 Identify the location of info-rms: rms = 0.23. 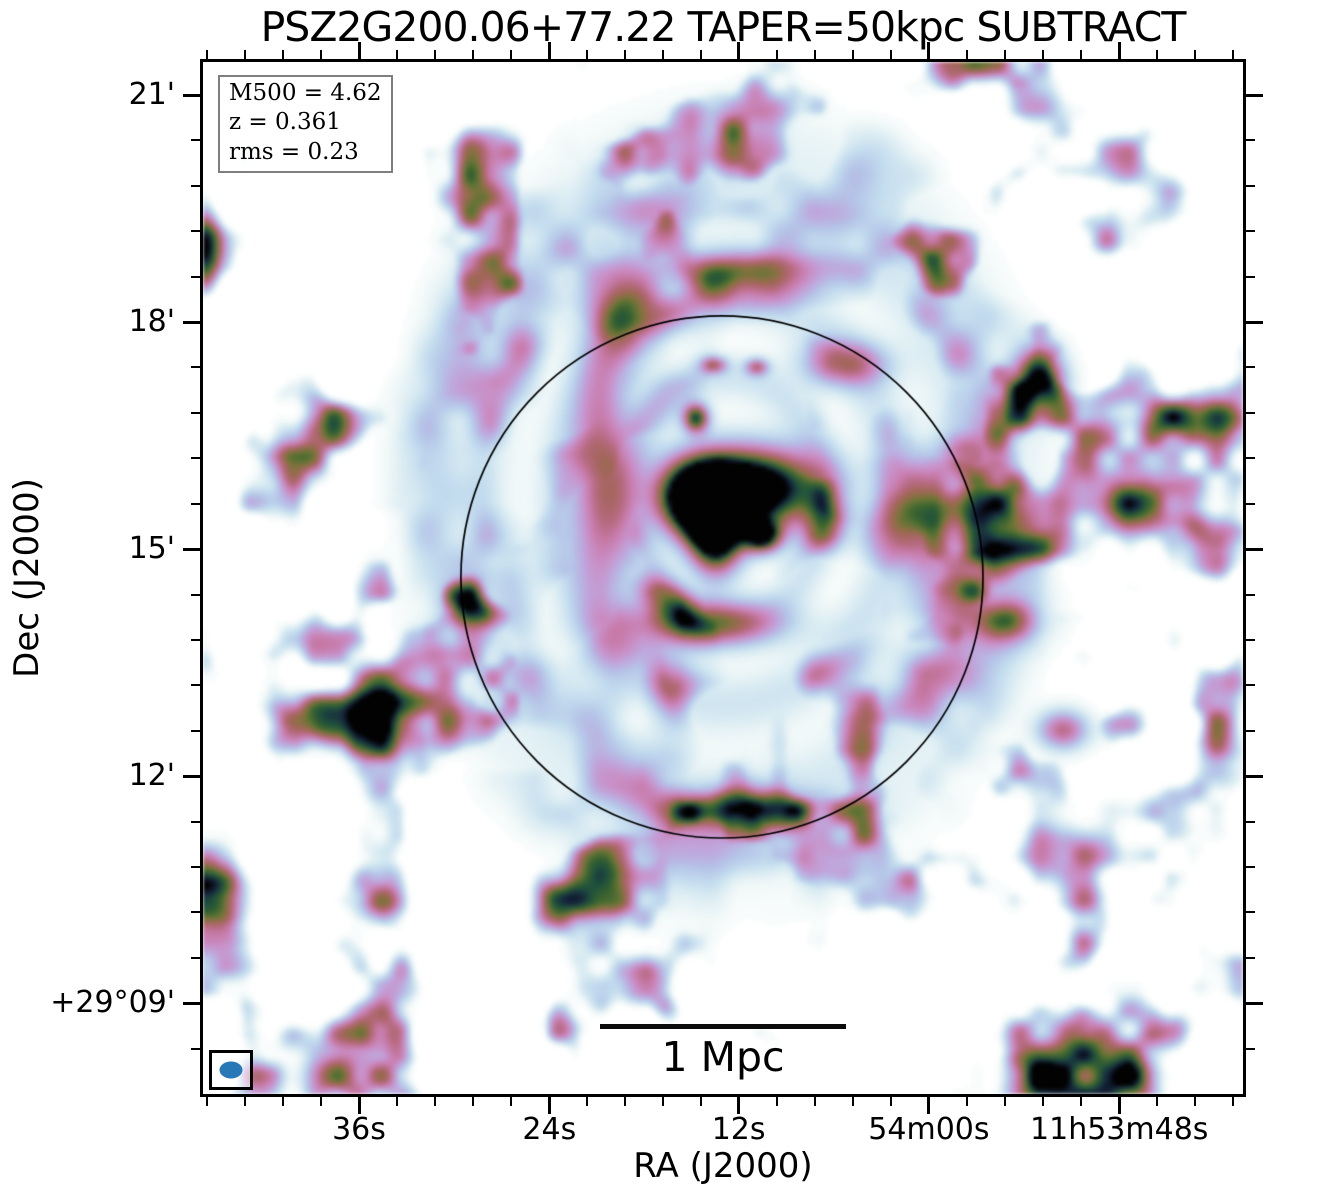
(294, 151).